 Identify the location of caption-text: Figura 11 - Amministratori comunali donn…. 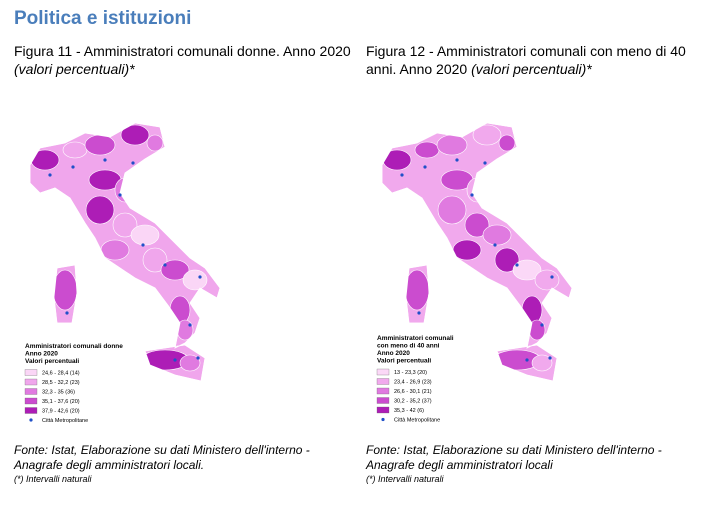
(182, 51).